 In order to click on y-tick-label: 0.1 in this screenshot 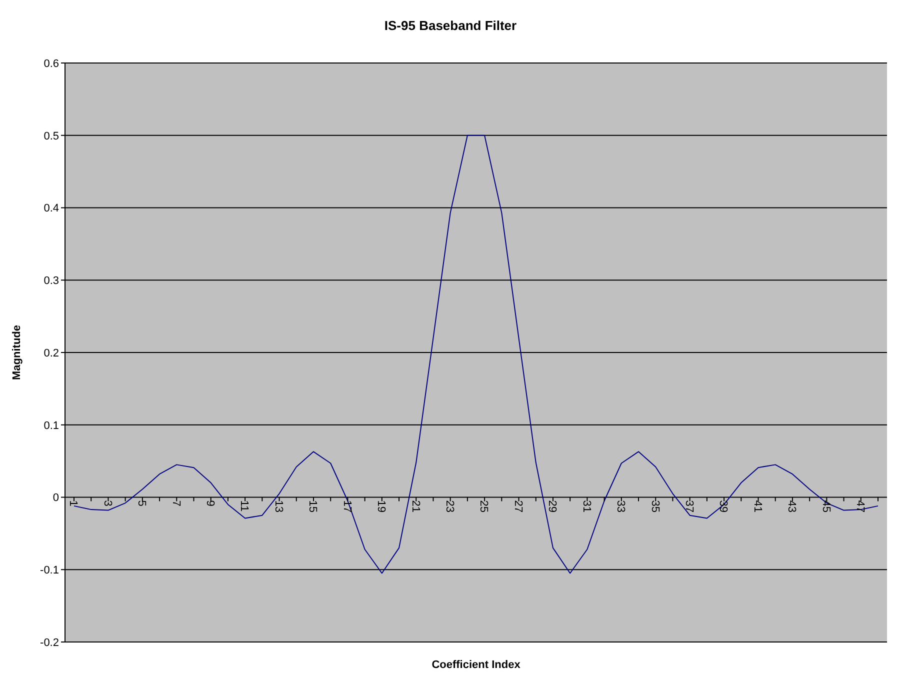, I will do `click(51, 426)`.